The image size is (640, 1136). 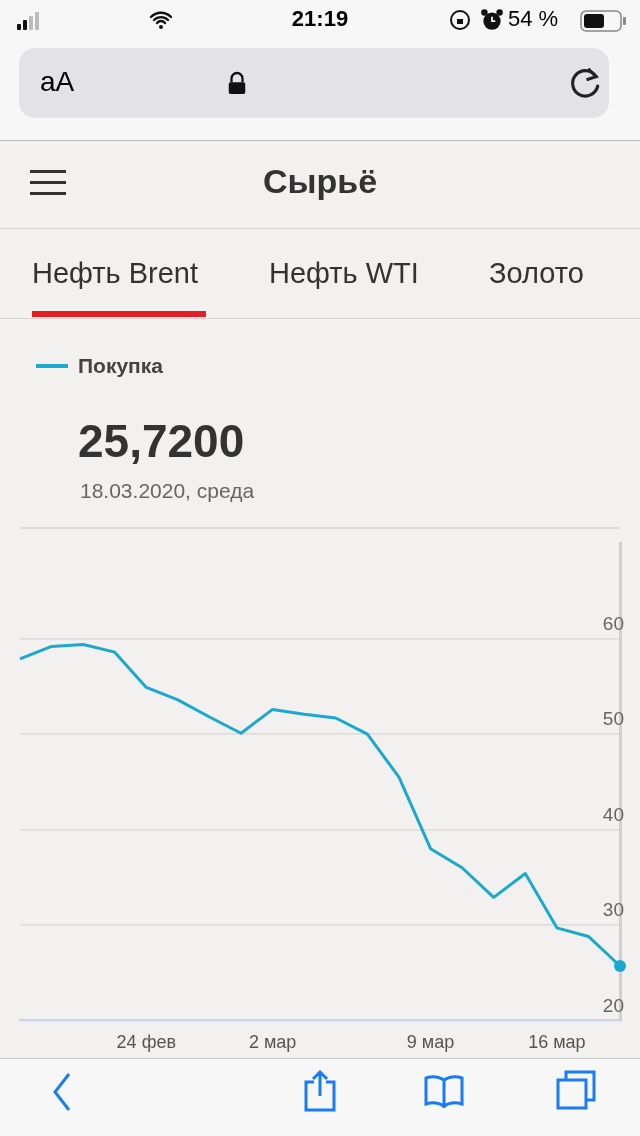 What do you see at coordinates (613, 910) in the screenshot?
I see `y-tick-label: 30` at bounding box center [613, 910].